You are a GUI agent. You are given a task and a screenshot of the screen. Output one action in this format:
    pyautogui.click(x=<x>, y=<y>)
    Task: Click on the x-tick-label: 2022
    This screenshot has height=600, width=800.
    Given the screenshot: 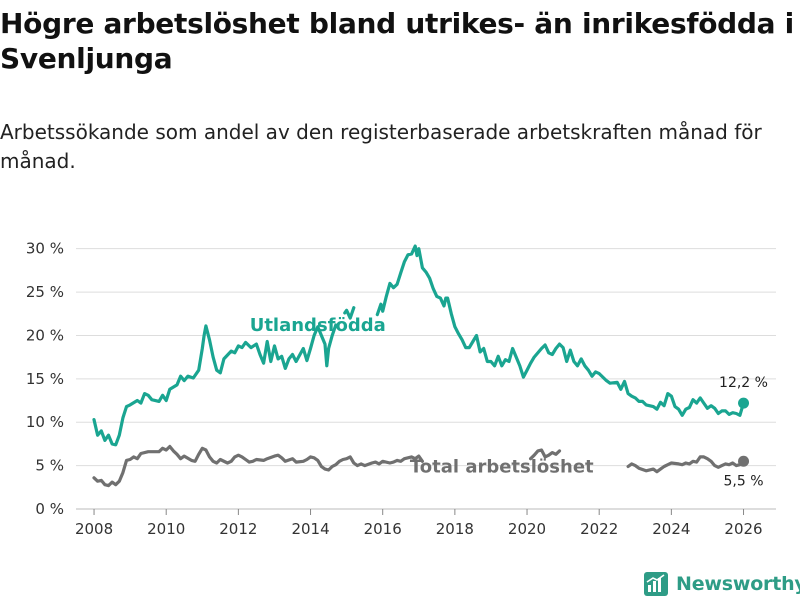 What is the action you would take?
    pyautogui.click(x=599, y=529)
    